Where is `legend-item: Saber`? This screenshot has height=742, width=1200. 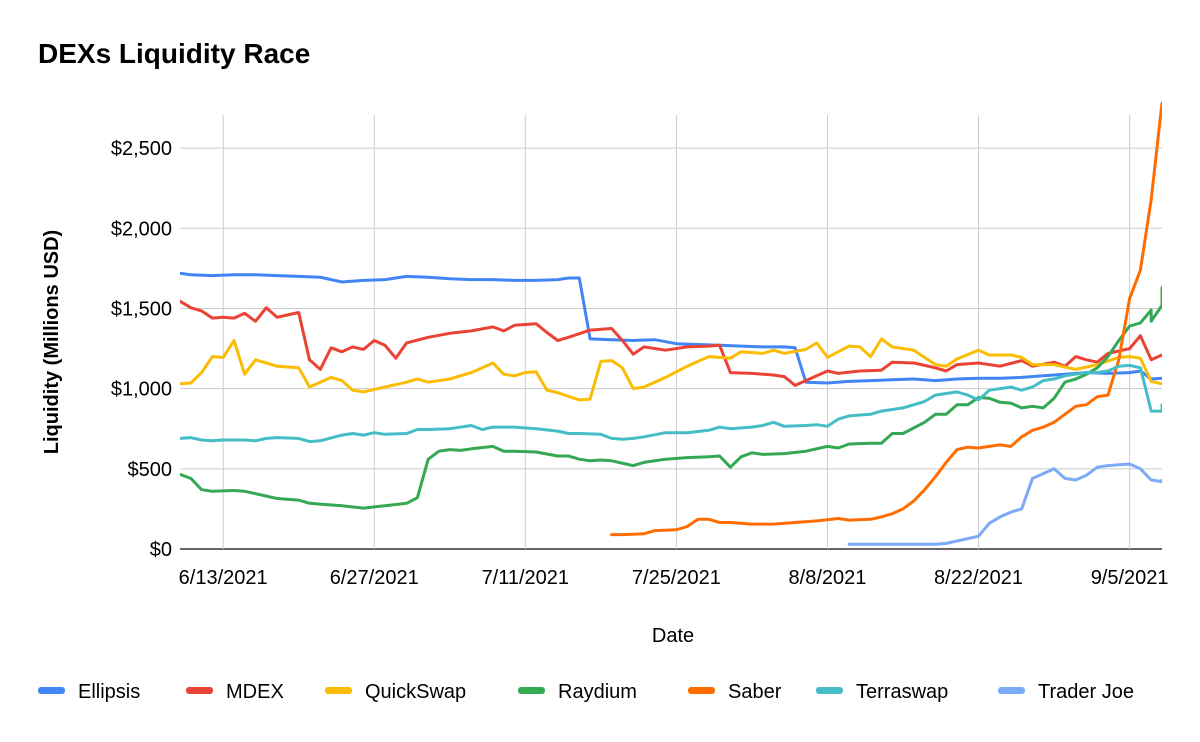
legend-item: Saber is located at coordinates (735, 692).